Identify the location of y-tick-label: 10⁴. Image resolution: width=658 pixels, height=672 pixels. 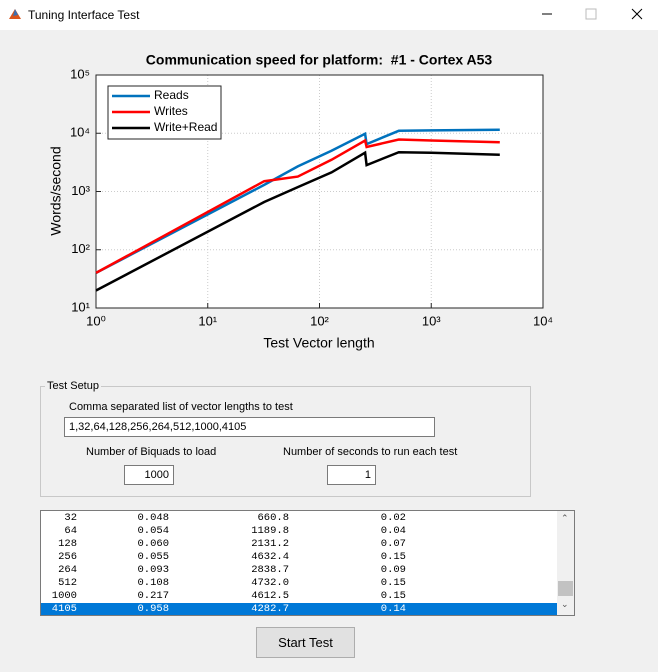
(80, 132).